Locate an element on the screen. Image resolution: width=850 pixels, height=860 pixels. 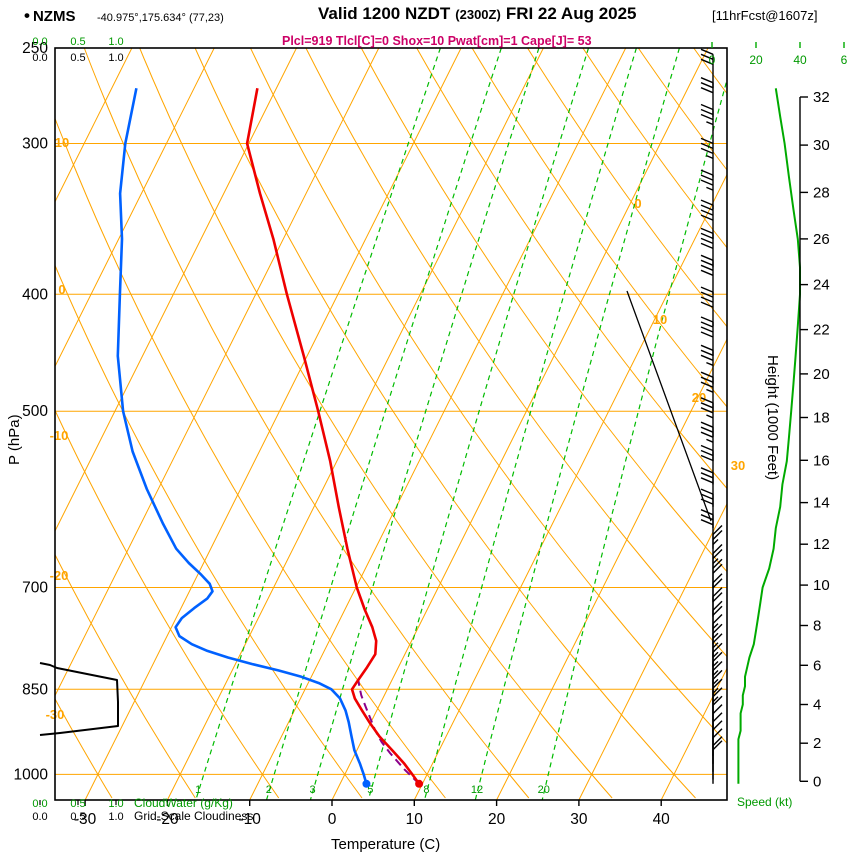
svg-text: 4 is located at coordinates (817, 705).